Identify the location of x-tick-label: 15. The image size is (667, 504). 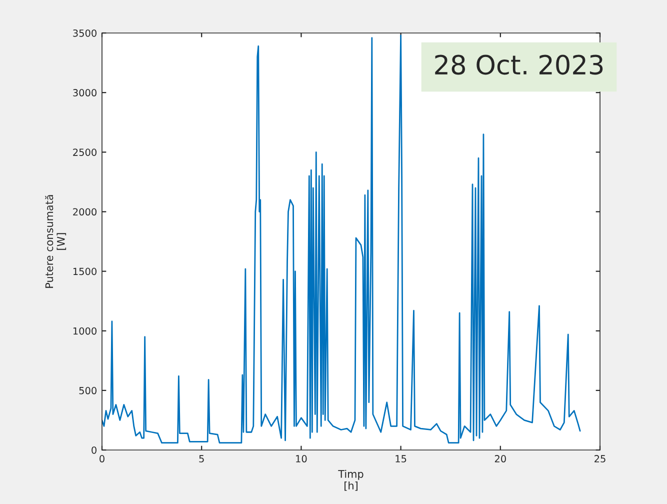
(401, 458).